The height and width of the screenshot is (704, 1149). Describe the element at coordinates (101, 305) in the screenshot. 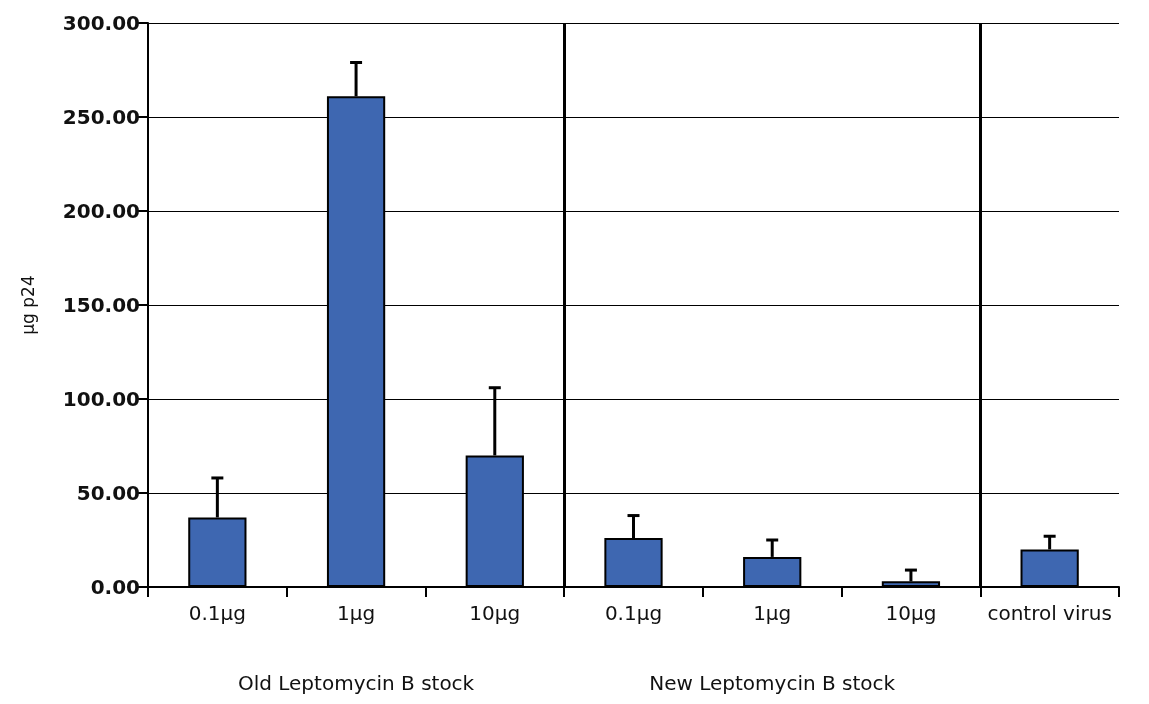

I see `y-tick-label: 150.00` at that location.